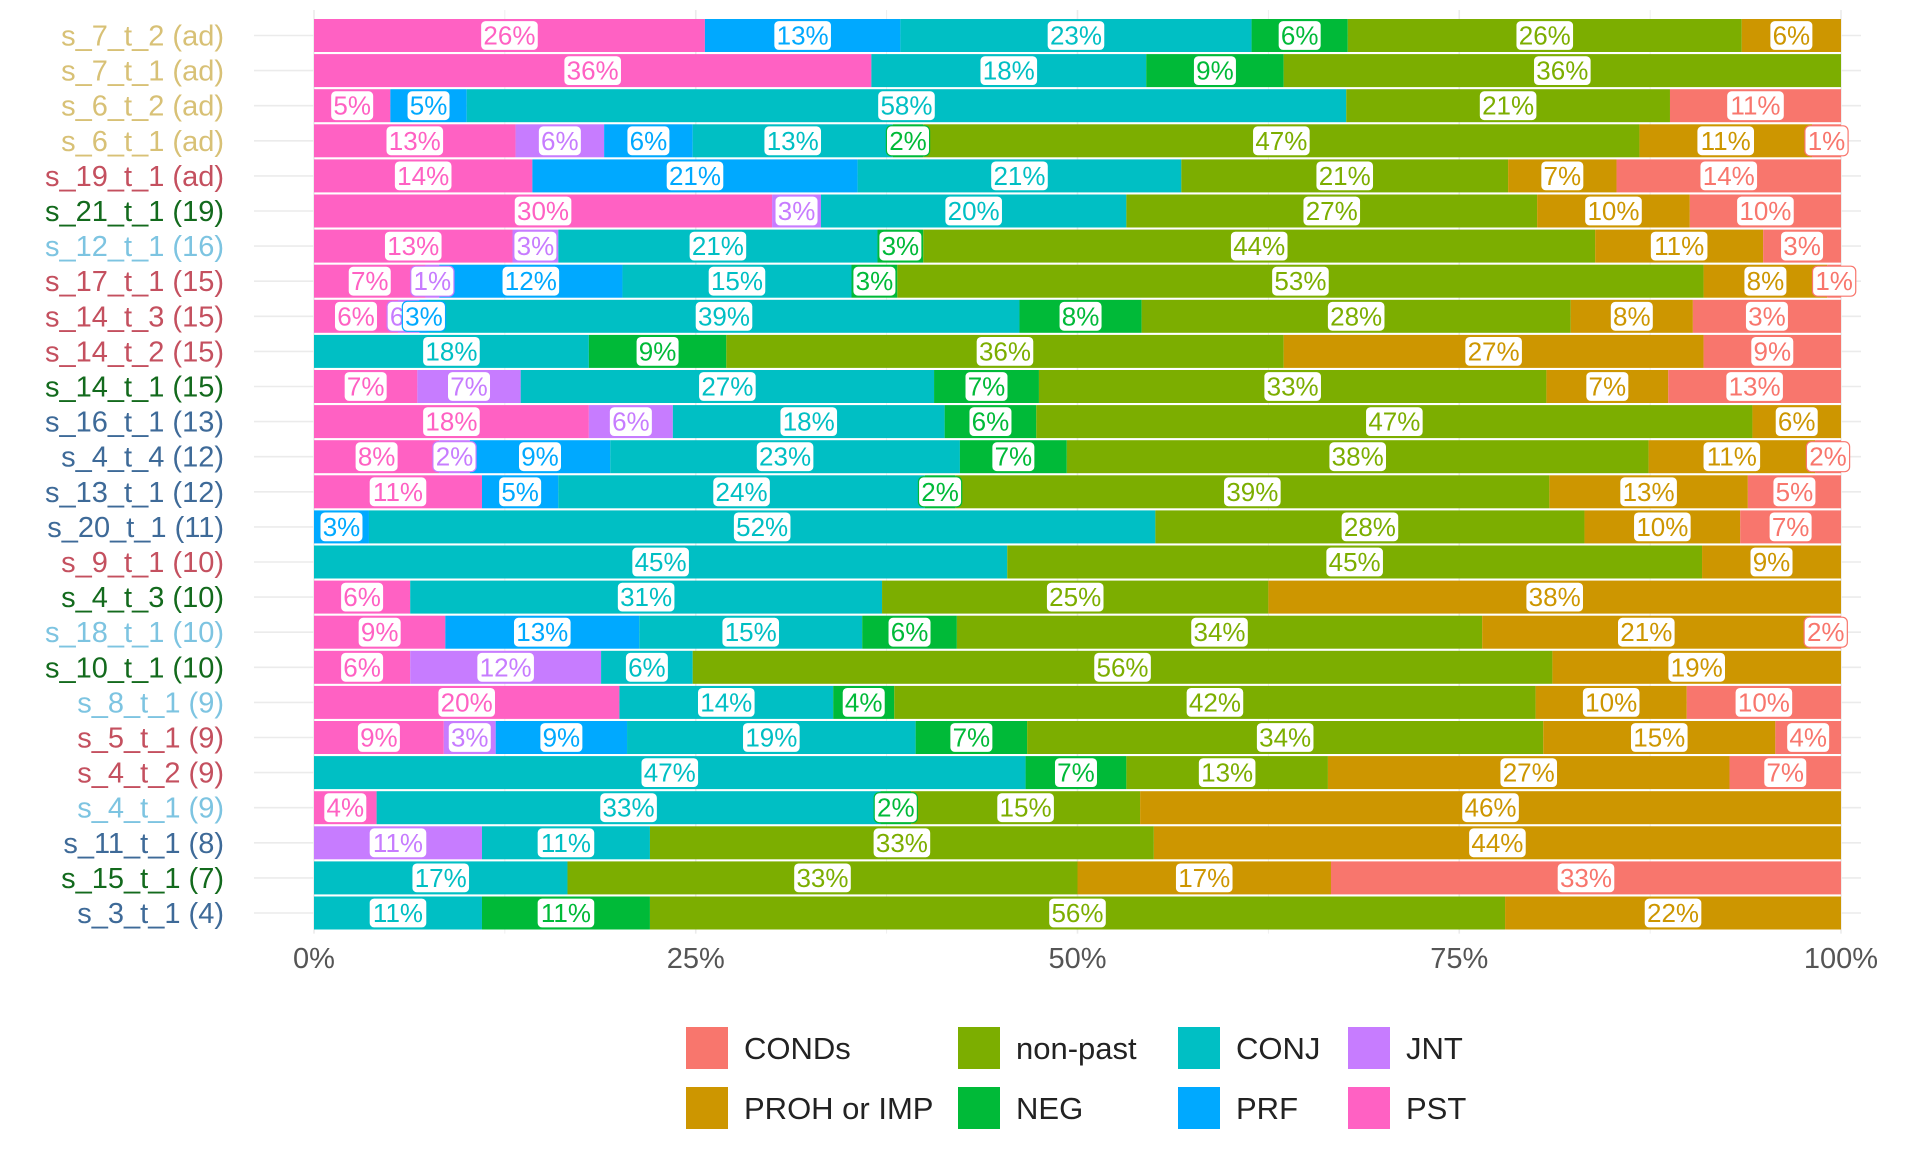 Image resolution: width=1920 pixels, height=1152 pixels. What do you see at coordinates (134, 247) in the screenshot?
I see `y-tick-label: s_12_t_1 (16)` at bounding box center [134, 247].